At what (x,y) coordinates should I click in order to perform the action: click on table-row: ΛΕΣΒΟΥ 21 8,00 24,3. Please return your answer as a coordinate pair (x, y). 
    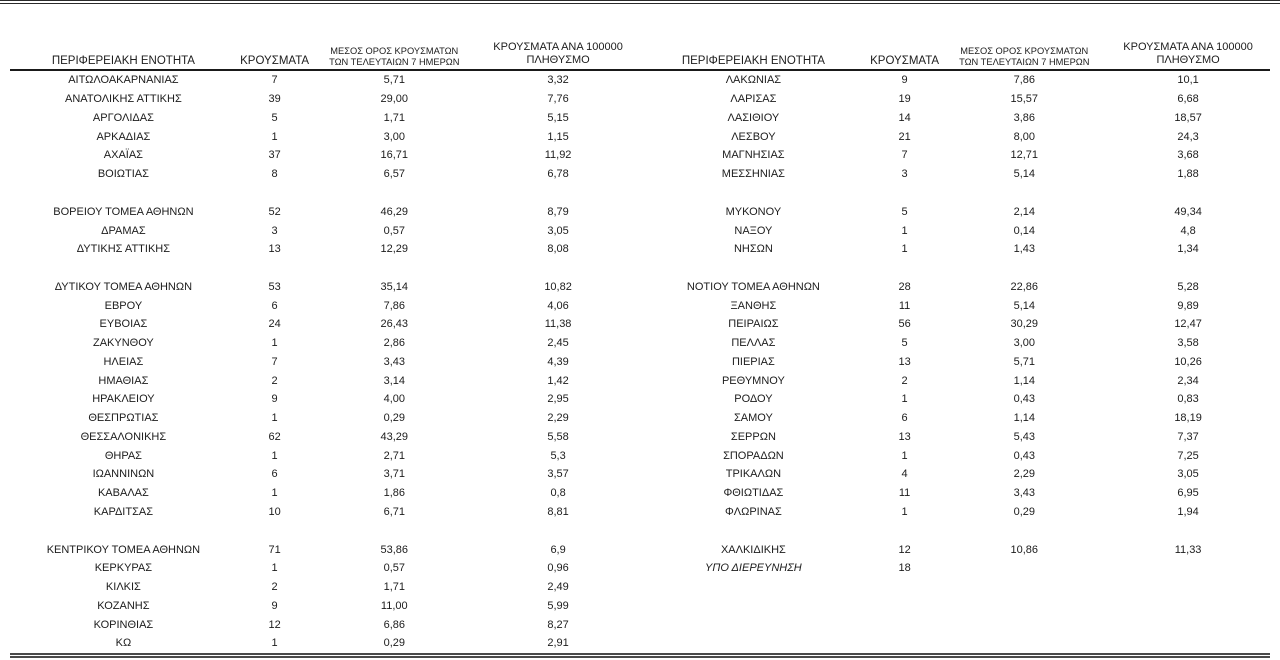
    Looking at the image, I should click on (955, 136).